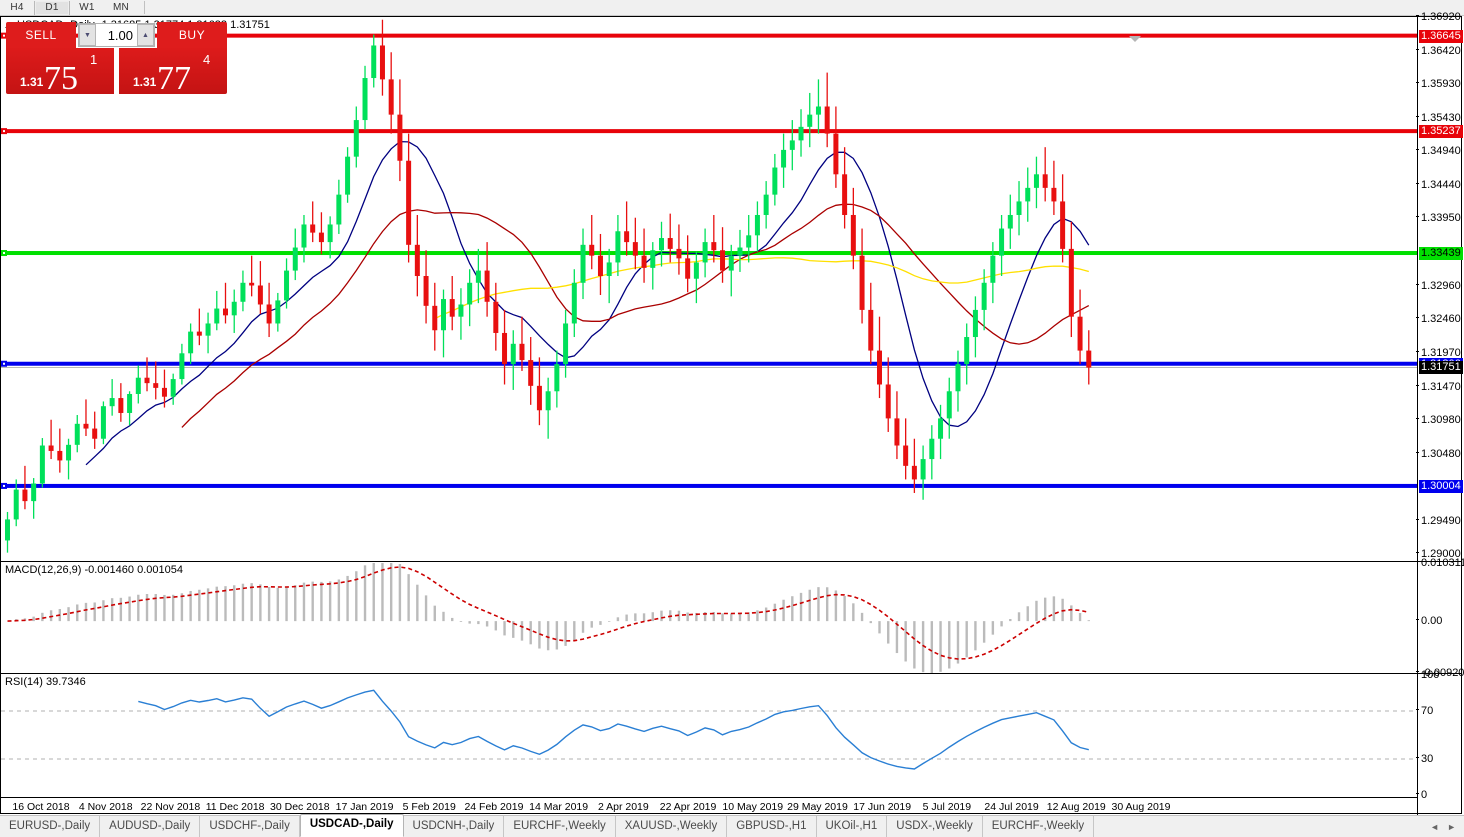 This screenshot has width=1464, height=837. I want to click on price-tick: 1.31970, so click(1438, 352).